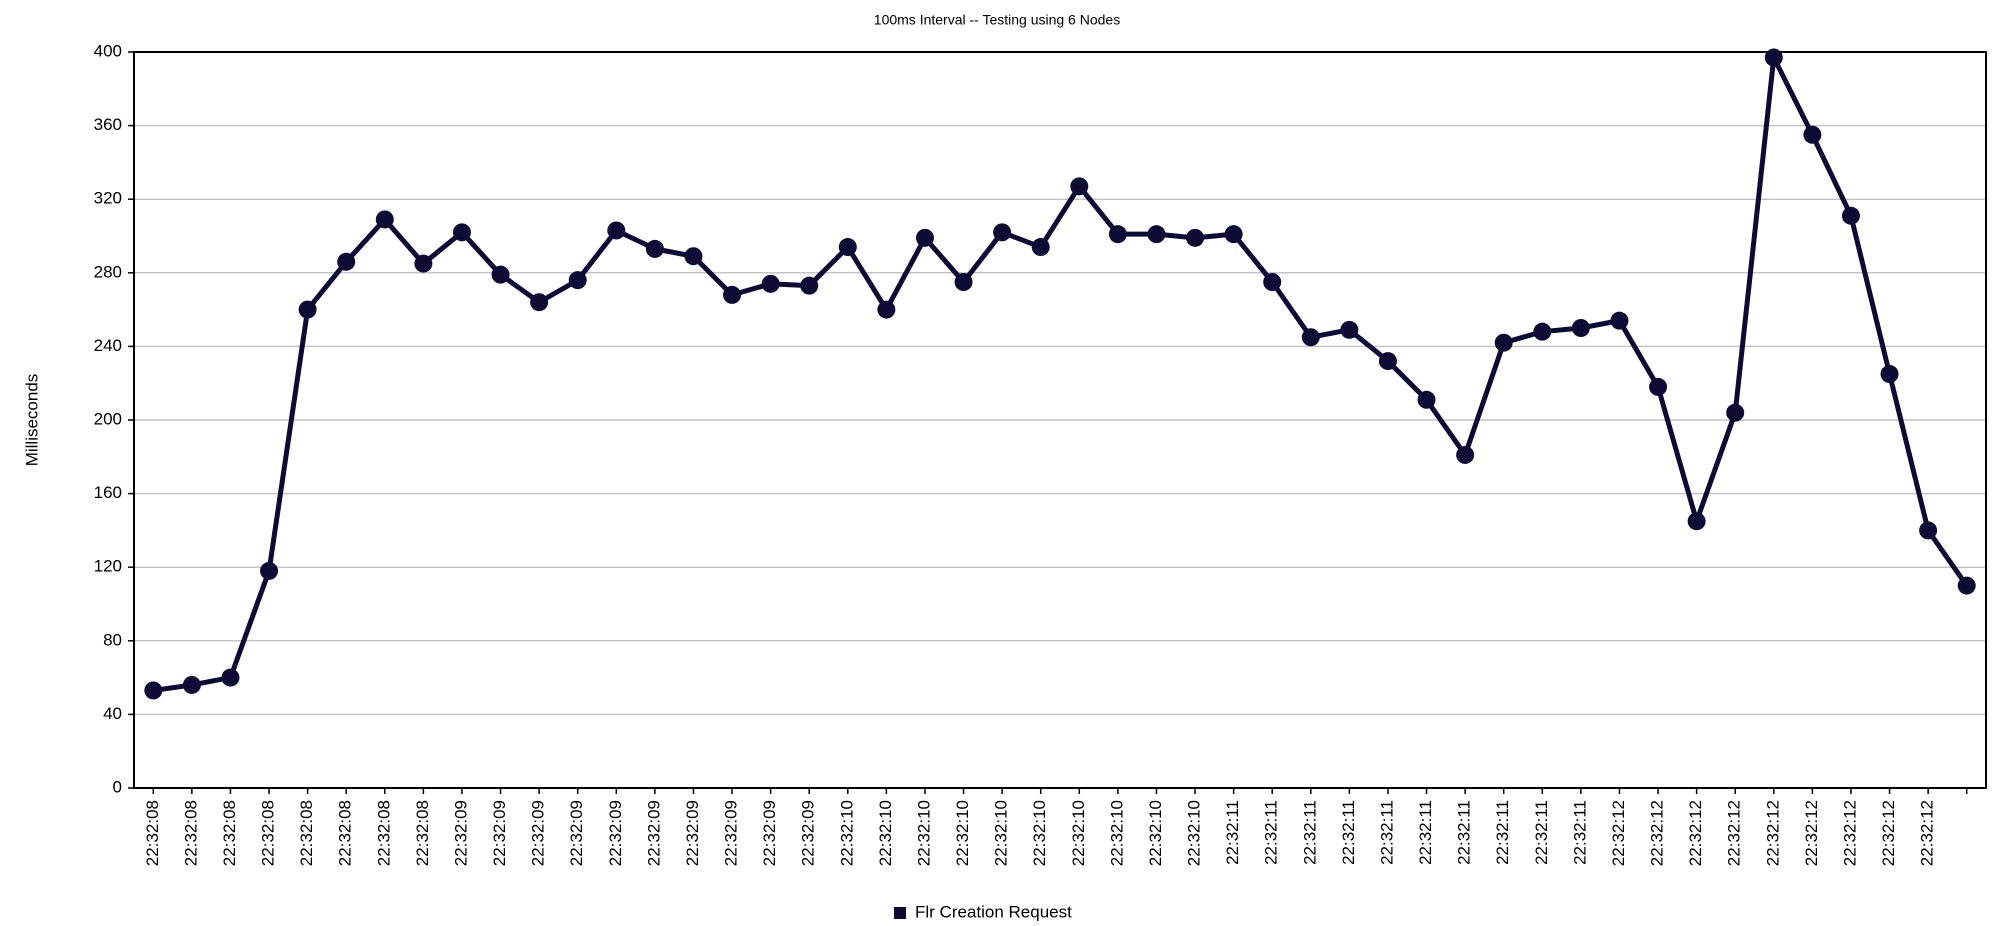 The height and width of the screenshot is (926, 1994). What do you see at coordinates (108, 566) in the screenshot?
I see `y-tick-label: 120` at bounding box center [108, 566].